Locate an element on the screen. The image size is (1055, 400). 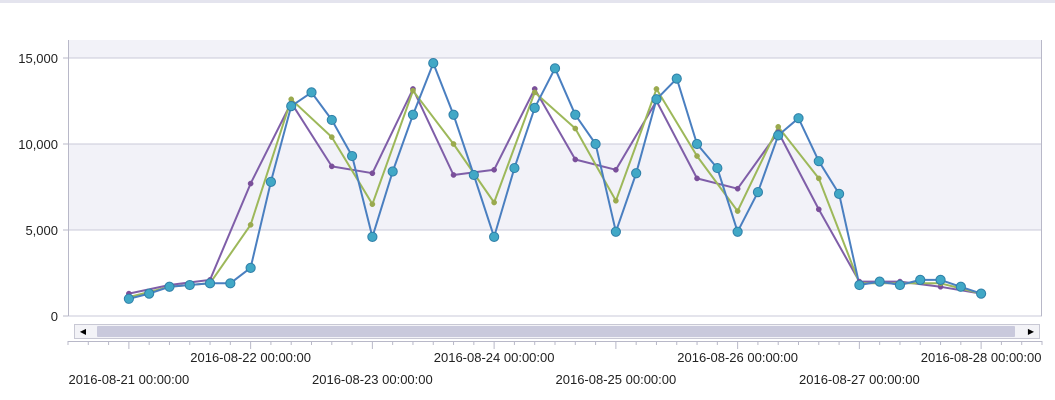
top-border is located at coordinates (527, 1).